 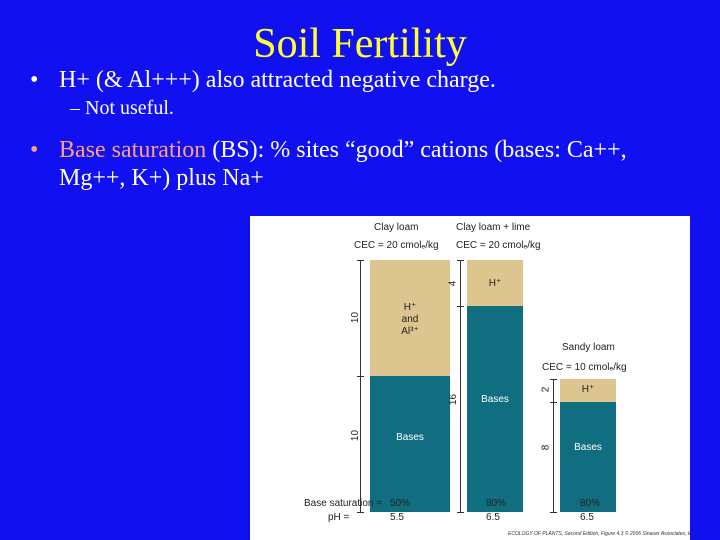 I want to click on col3-cec: CEC = 10 cmolₑ/kg, so click(x=584, y=367).